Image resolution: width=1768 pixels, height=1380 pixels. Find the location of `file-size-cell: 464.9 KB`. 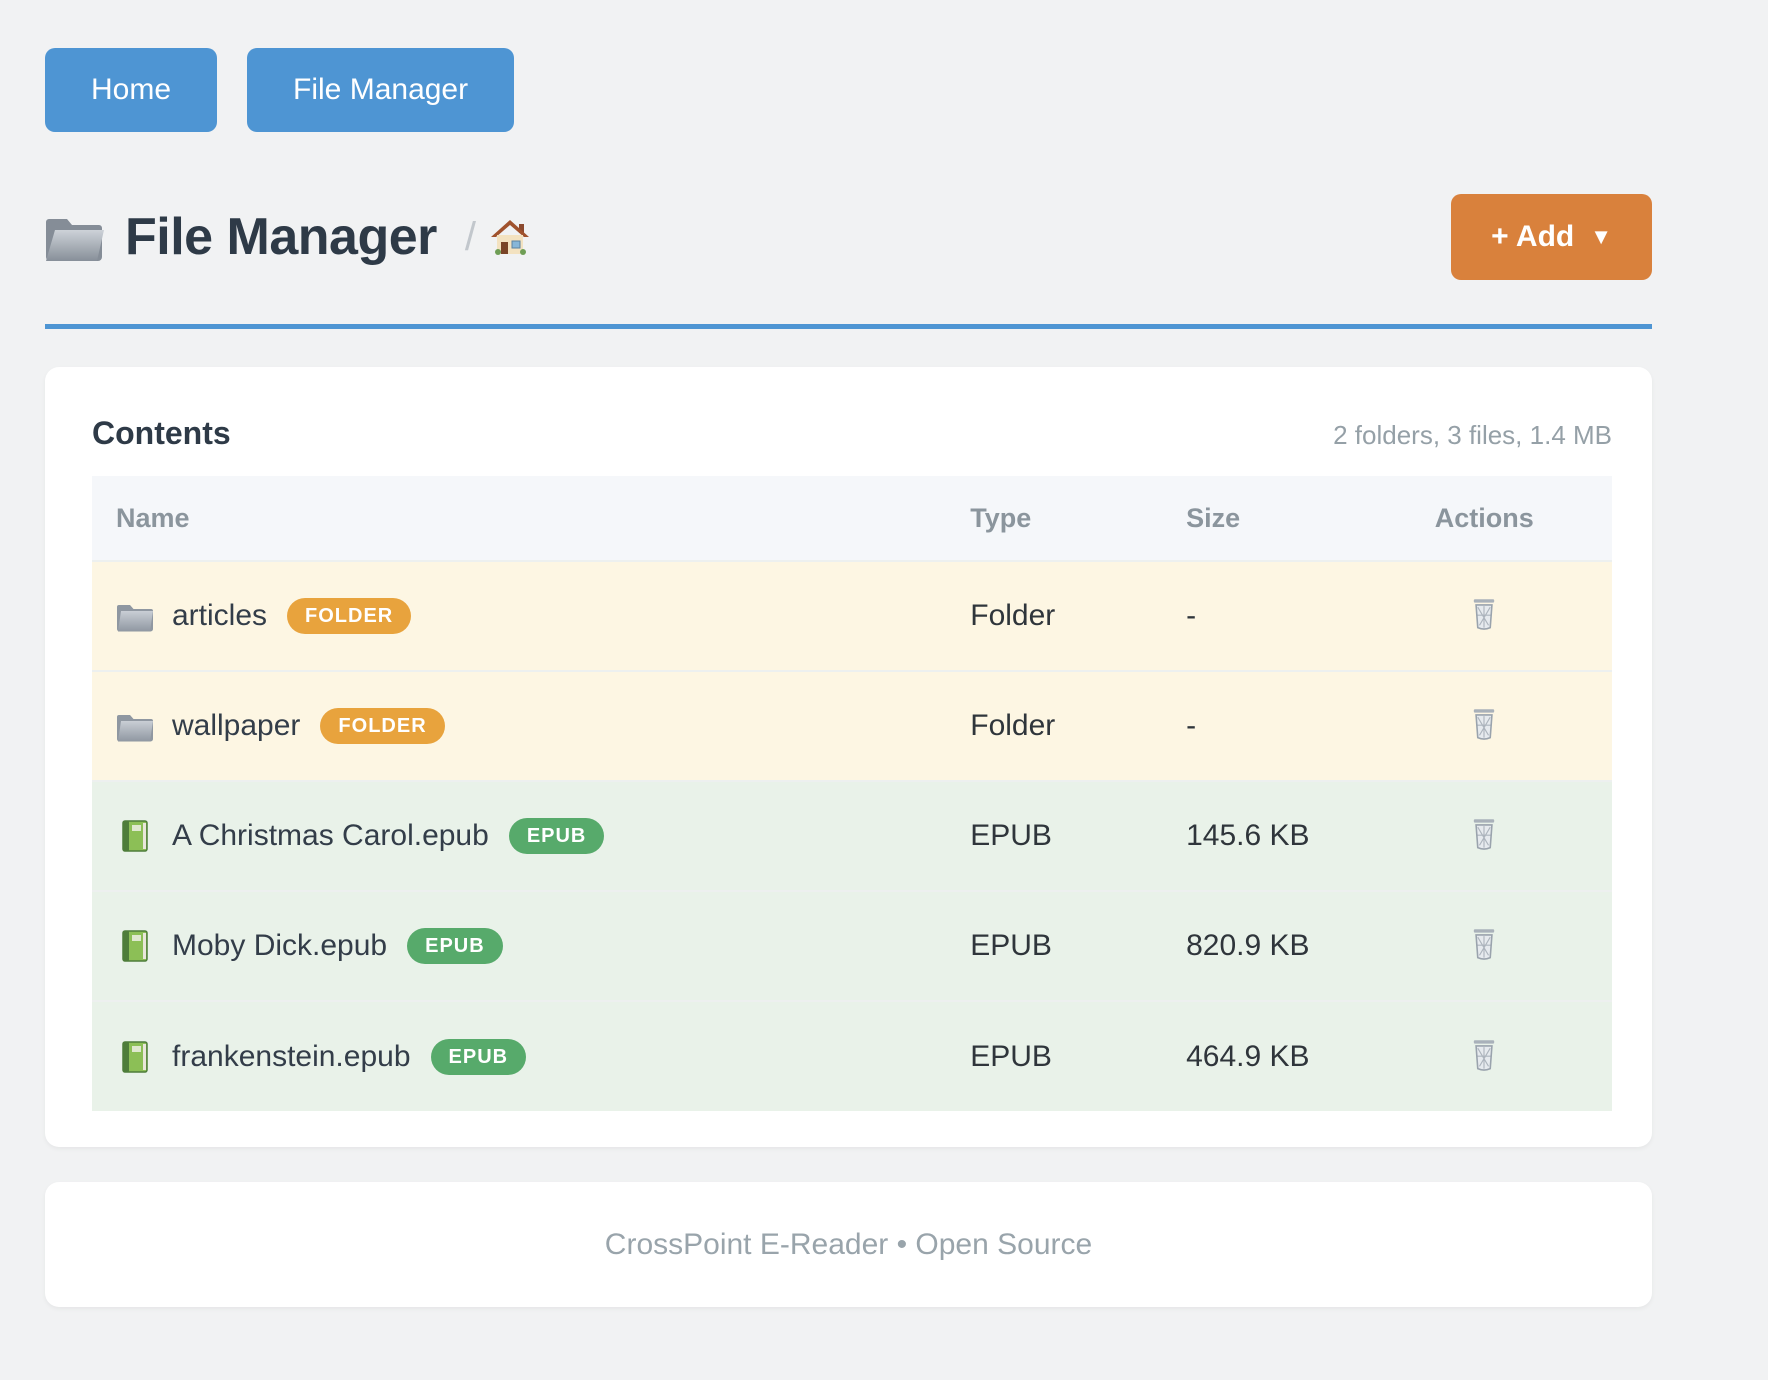

file-size-cell: 464.9 KB is located at coordinates (1259, 1055).